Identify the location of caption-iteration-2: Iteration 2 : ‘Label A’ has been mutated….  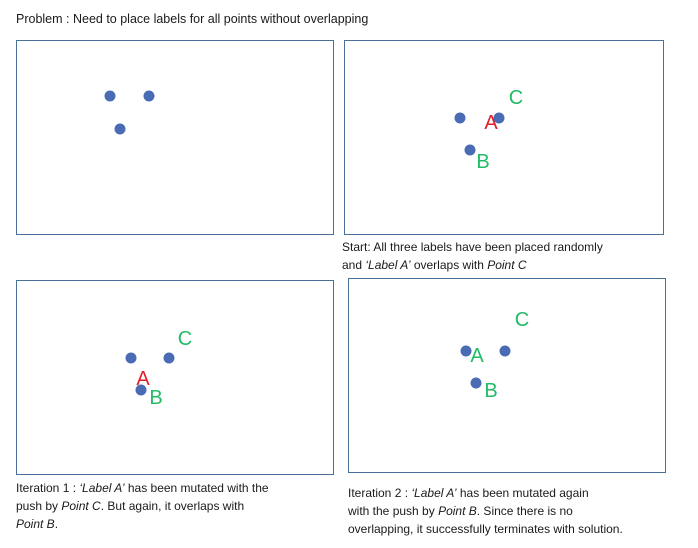
(485, 511).